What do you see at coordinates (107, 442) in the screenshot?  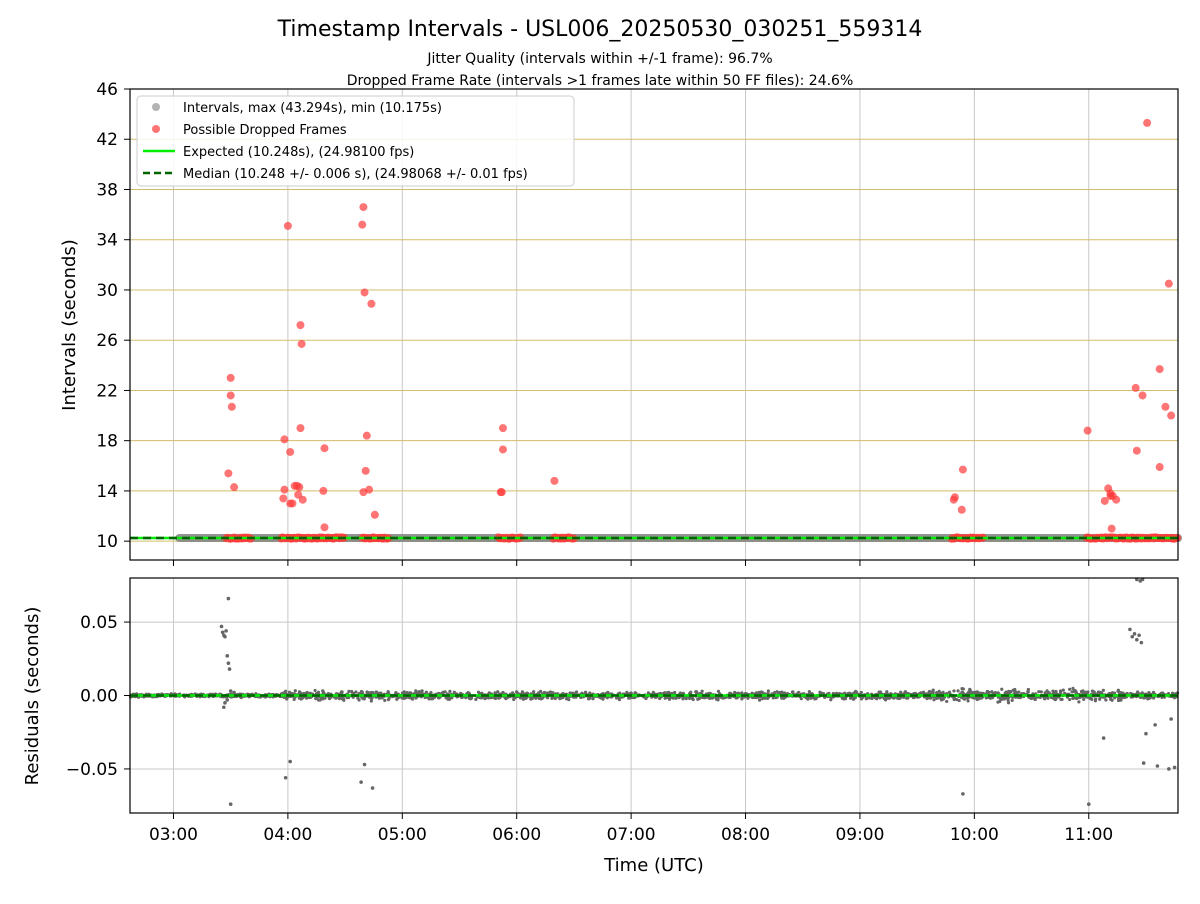 I see `intervals-y-tick-label: 18` at bounding box center [107, 442].